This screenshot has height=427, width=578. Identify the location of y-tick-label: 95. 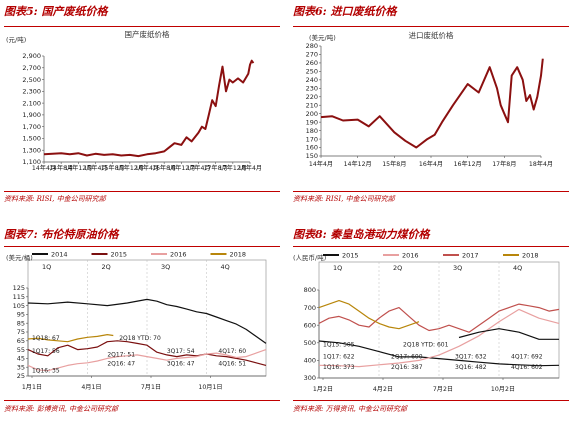
(21, 315).